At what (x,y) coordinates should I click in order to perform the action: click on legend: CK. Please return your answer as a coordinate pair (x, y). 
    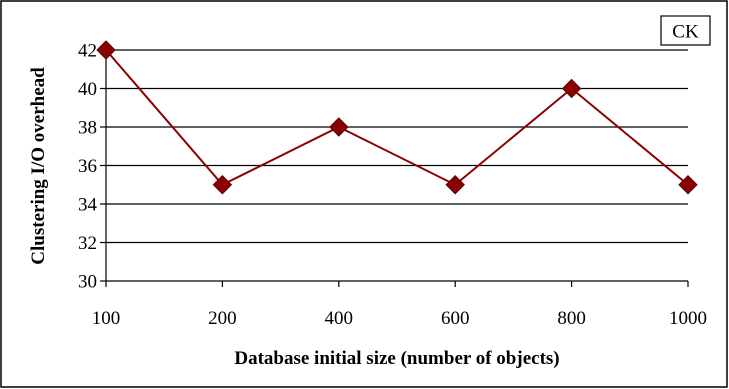
    Looking at the image, I should click on (685, 30).